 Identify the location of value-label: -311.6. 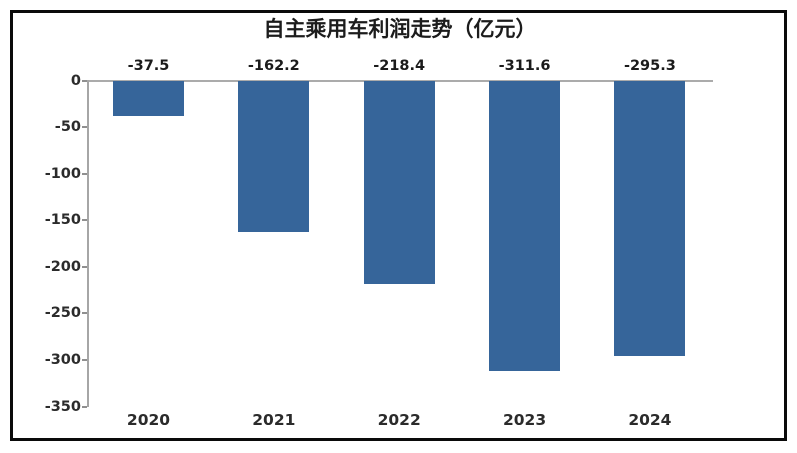
(524, 66).